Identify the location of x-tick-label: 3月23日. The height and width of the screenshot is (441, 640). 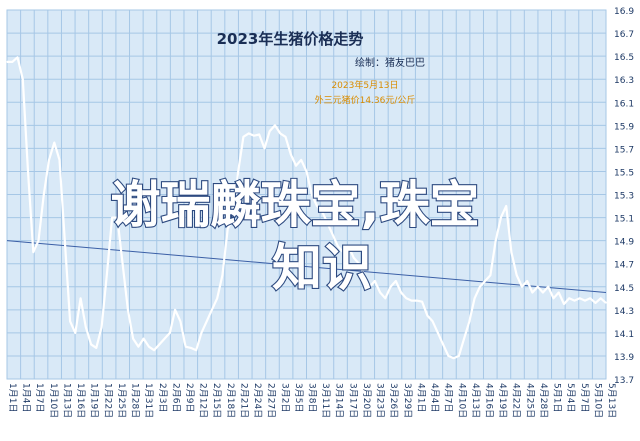
(380, 400).